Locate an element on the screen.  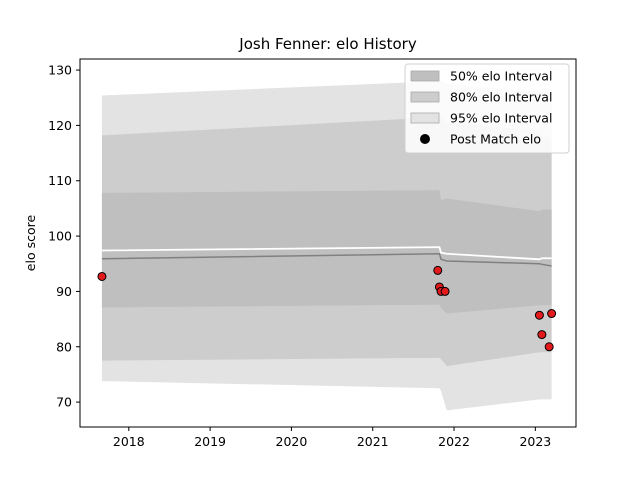
chart-title: Josh Fenner: elo History is located at coordinates (327, 44).